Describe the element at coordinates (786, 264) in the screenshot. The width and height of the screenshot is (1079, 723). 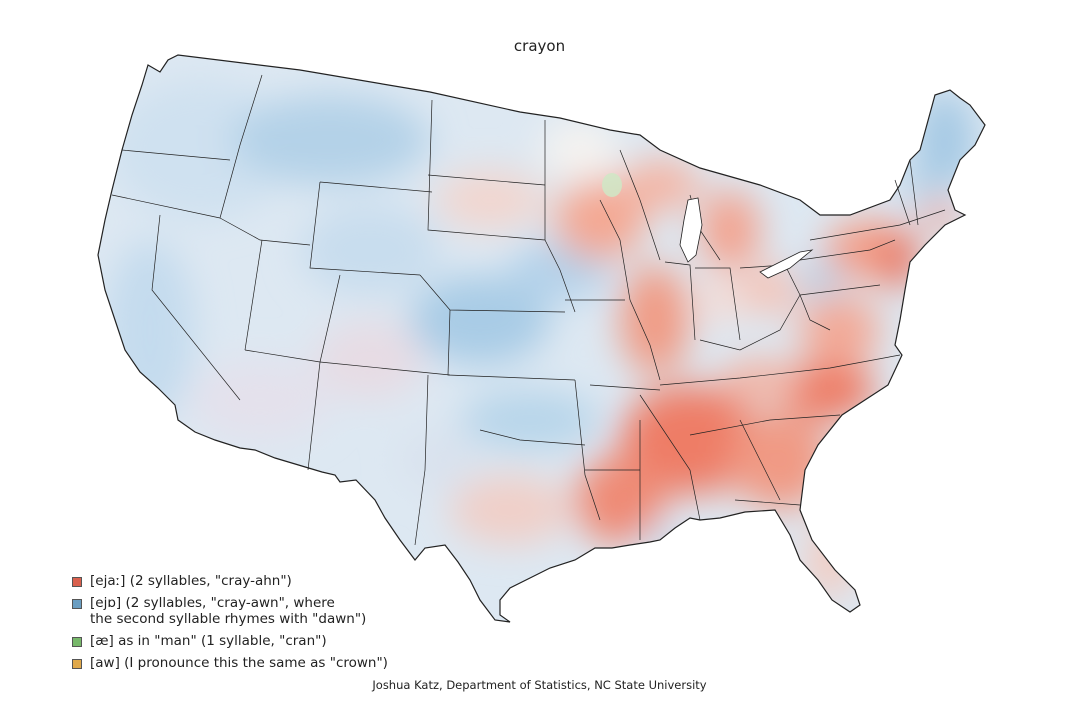
I see `lake-erie` at that location.